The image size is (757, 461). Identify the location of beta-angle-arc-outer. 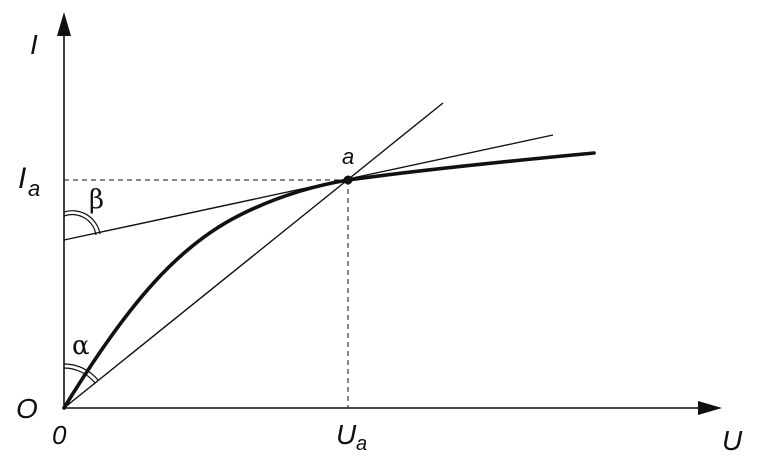
(82, 222).